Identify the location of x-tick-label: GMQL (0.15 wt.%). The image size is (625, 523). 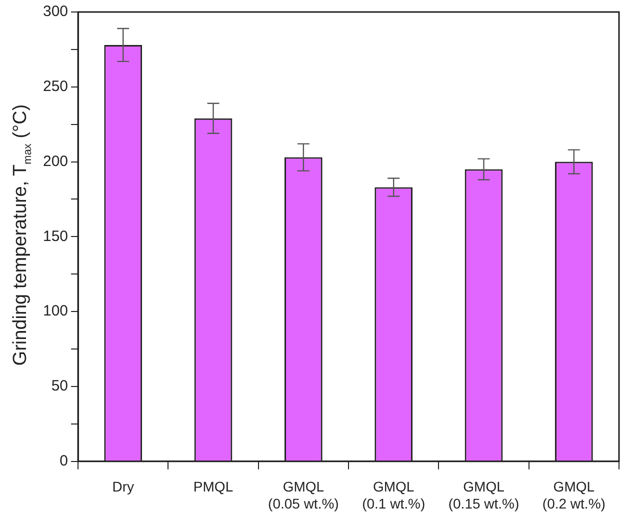
(484, 495).